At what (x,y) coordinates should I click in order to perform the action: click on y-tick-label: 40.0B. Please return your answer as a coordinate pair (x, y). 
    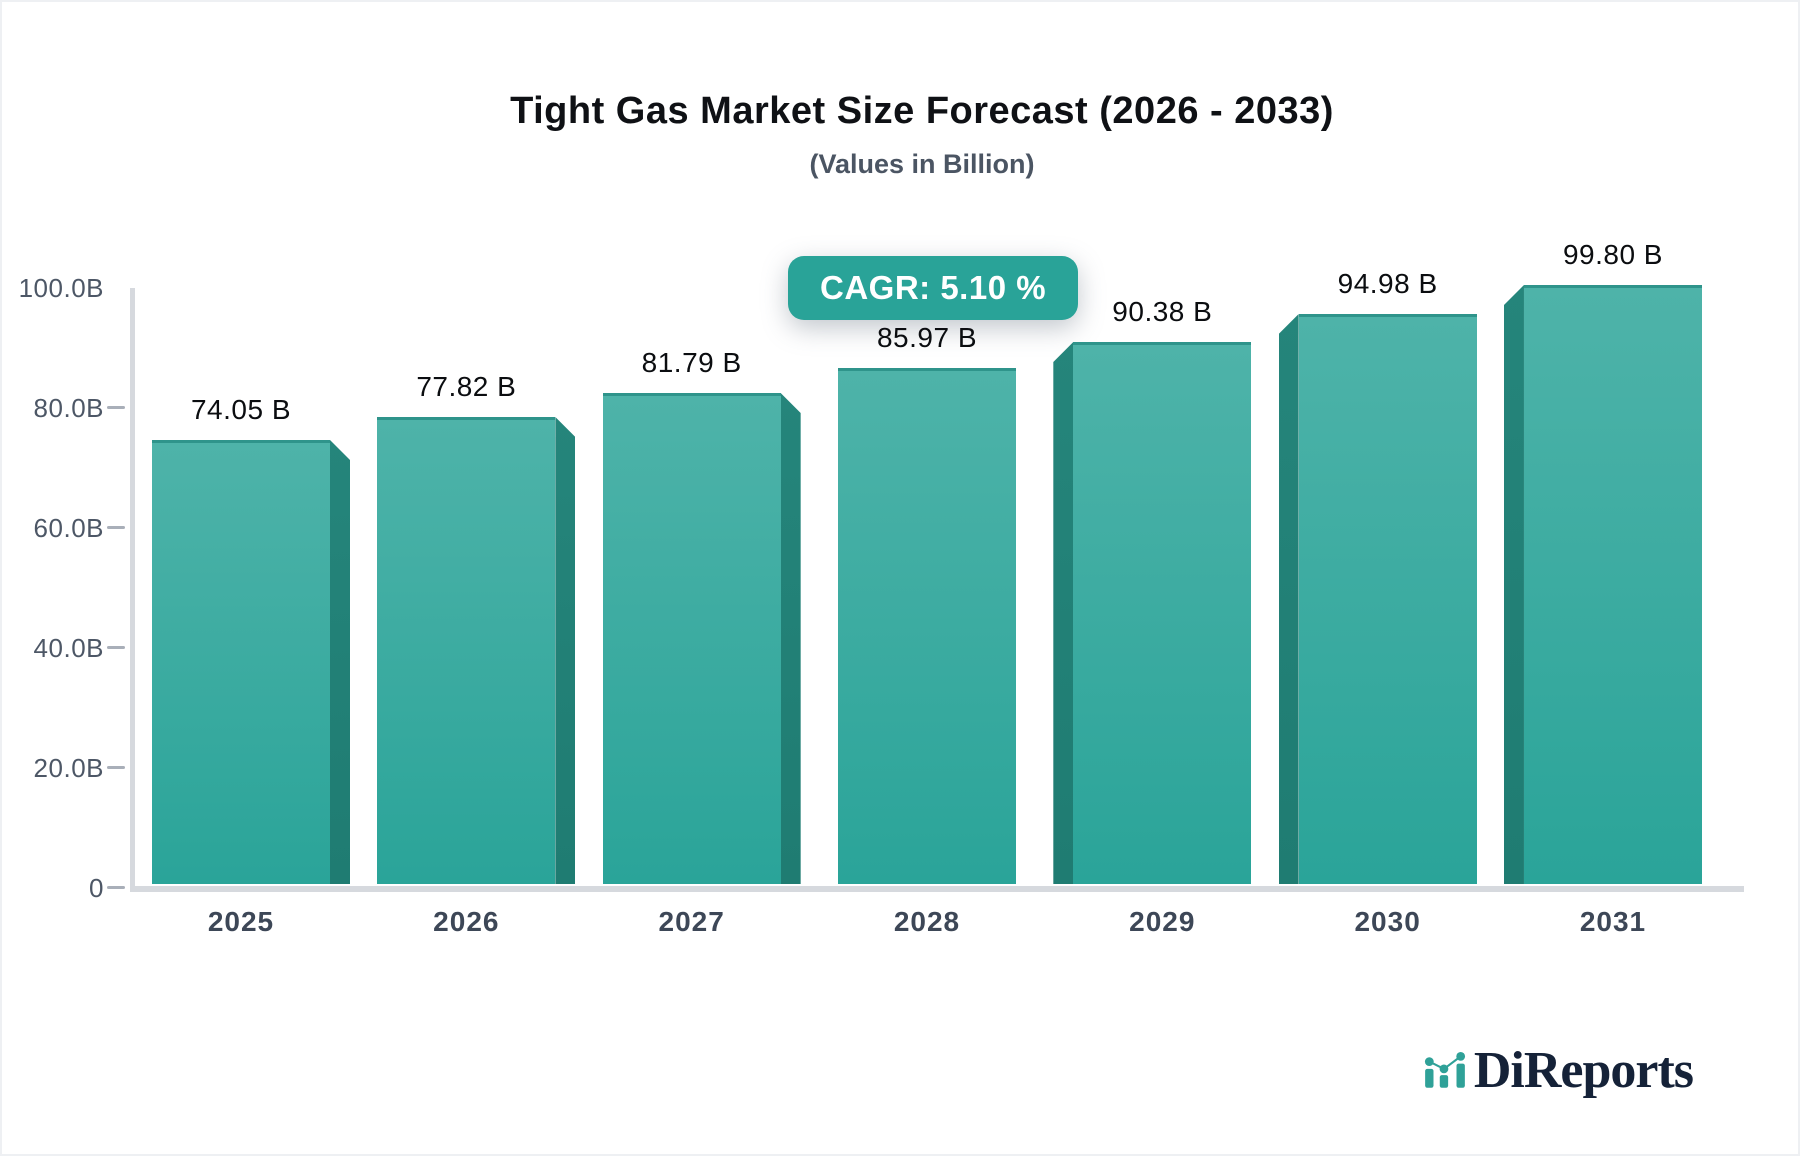
    Looking at the image, I should click on (68, 648).